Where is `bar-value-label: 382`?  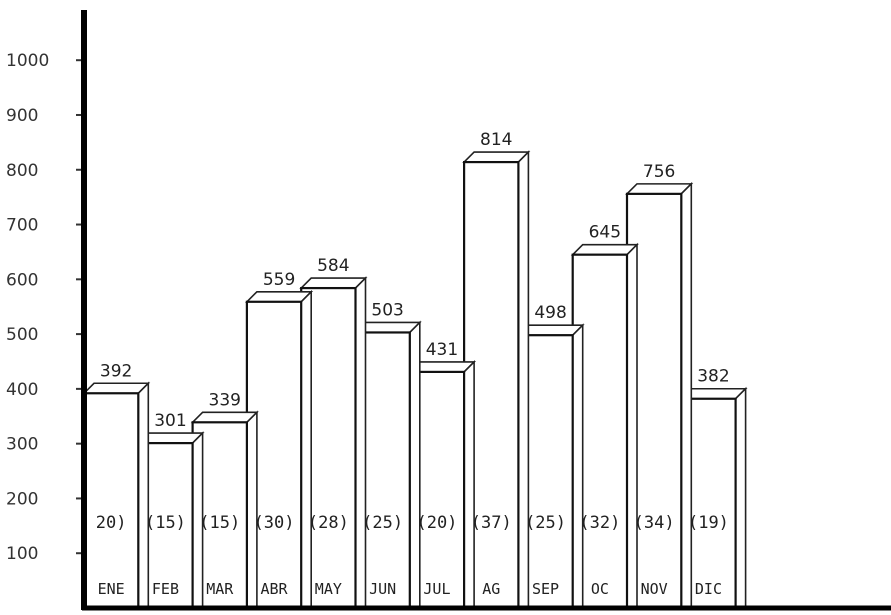
bar-value-label: 382 is located at coordinates (713, 377).